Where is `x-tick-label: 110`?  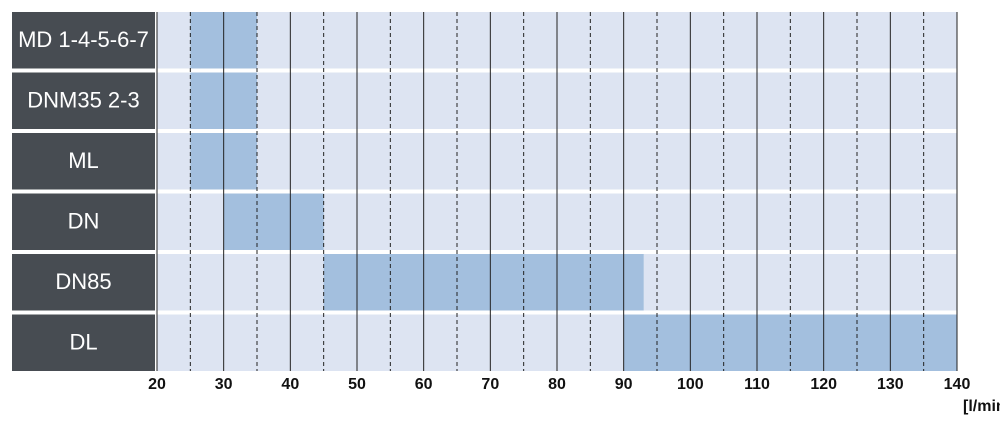 x-tick-label: 110 is located at coordinates (757, 384).